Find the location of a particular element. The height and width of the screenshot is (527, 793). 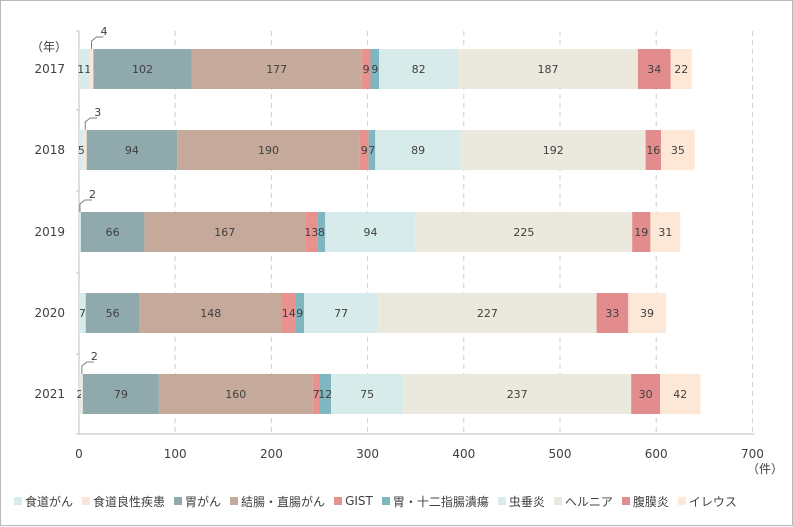

bar-value-label: 79 is located at coordinates (121, 394).